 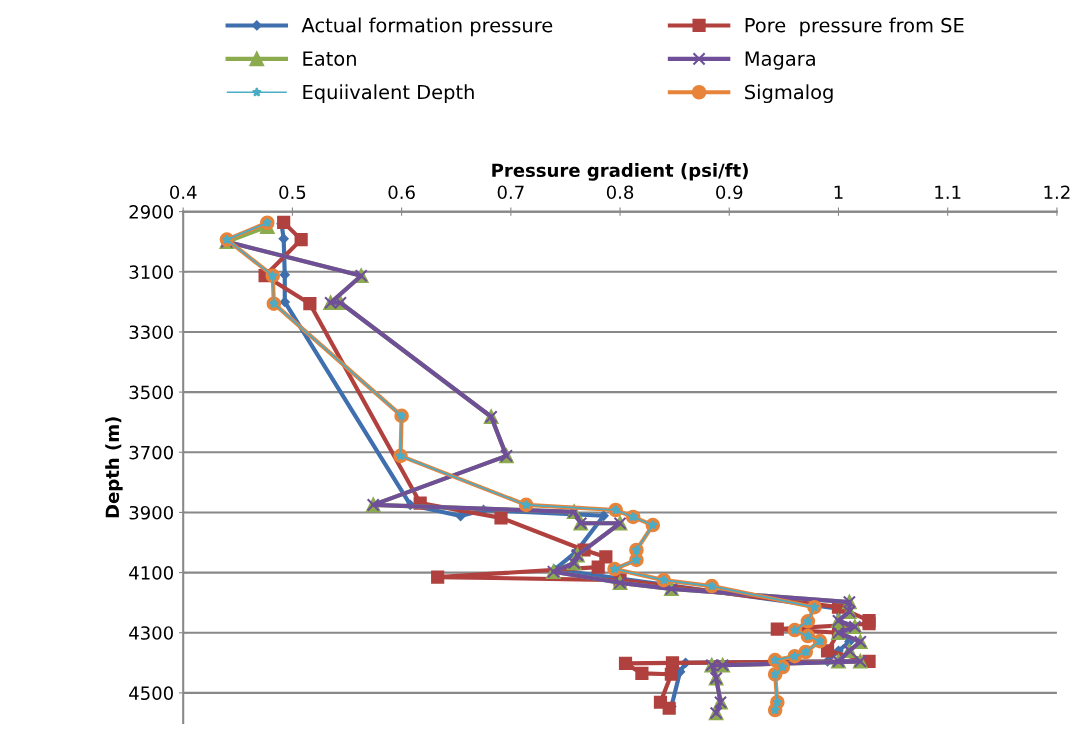 What do you see at coordinates (838, 192) in the screenshot?
I see `x-tick-label: 1` at bounding box center [838, 192].